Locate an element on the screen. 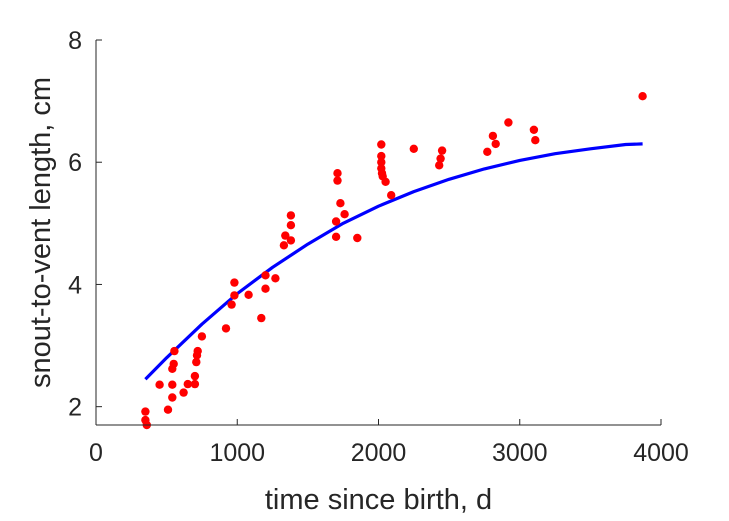 This screenshot has height=521, width=729. y-tick-label: 4 is located at coordinates (75, 285).